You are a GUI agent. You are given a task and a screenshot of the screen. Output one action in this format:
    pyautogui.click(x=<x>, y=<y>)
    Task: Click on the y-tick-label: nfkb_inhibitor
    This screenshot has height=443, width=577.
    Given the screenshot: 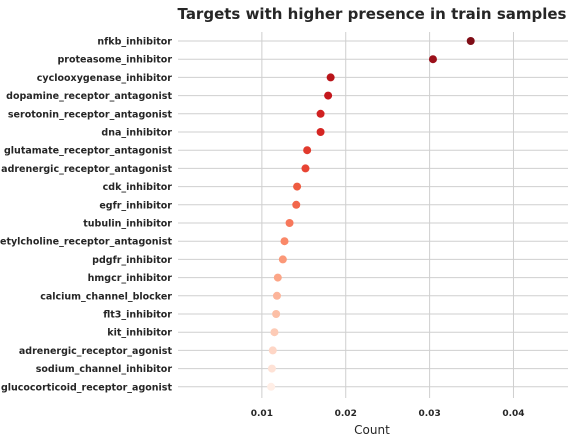 What is the action you would take?
    pyautogui.click(x=134, y=42)
    